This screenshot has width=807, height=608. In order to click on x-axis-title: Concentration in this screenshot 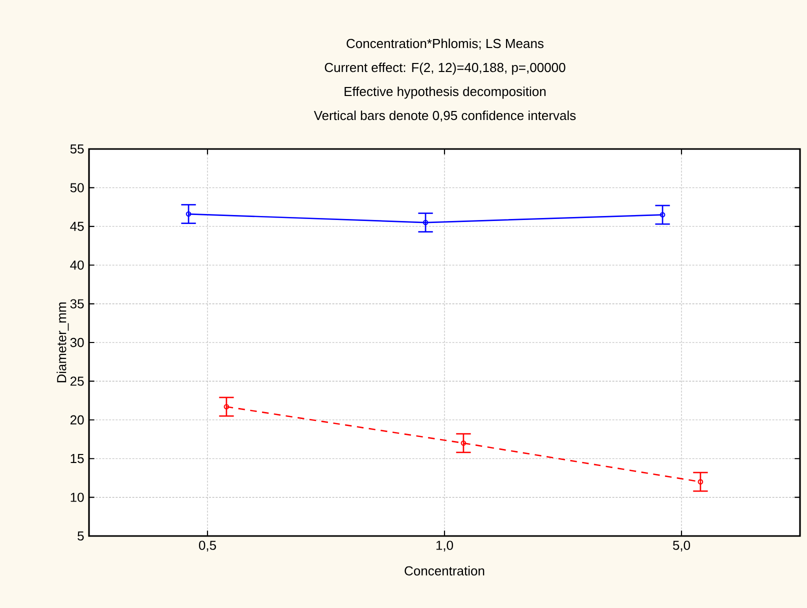, I will do `click(444, 571)`.